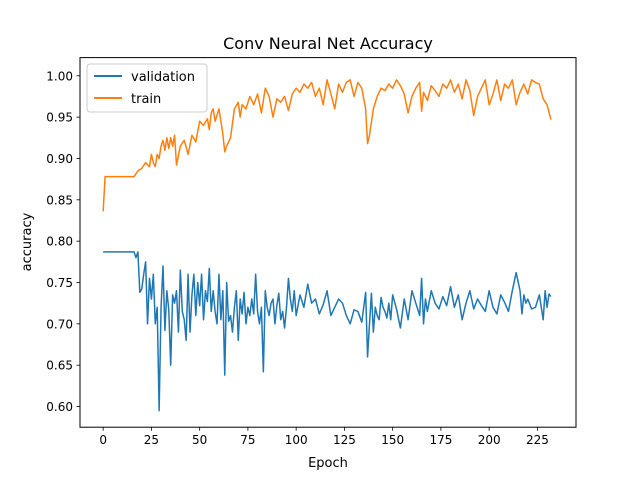 Image resolution: width=640 pixels, height=484 pixels. What do you see at coordinates (537, 440) in the screenshot?
I see `x-tick-label: 225` at bounding box center [537, 440].